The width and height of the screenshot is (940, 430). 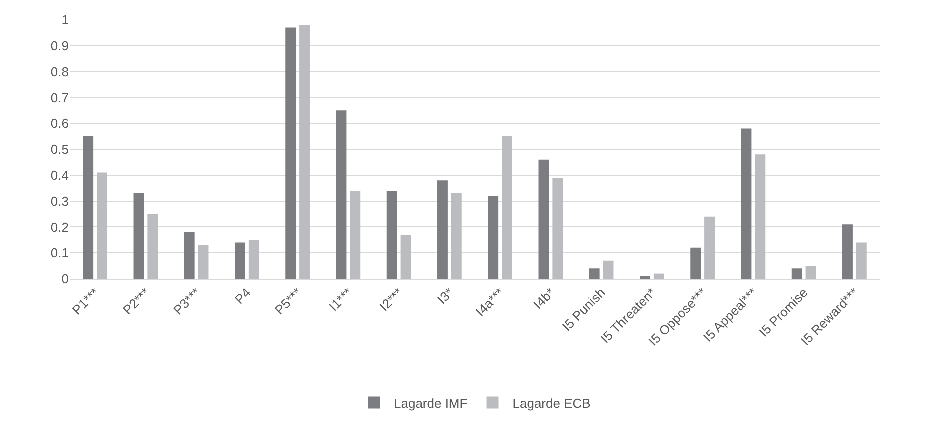 I want to click on y-tick-label: 0.5, so click(x=59, y=150).